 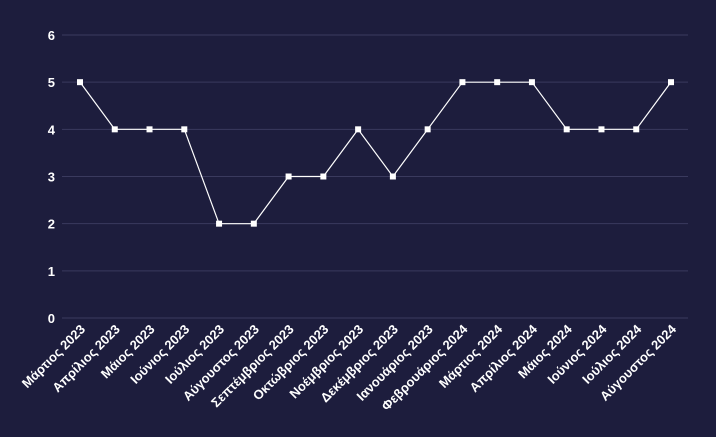 I want to click on y-axis: 0 1 2 3 4 5 6, so click(x=52, y=177).